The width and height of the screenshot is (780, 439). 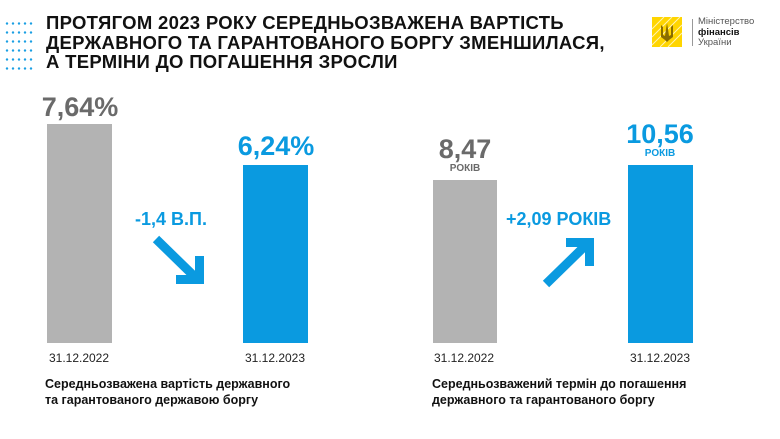 What do you see at coordinates (171, 219) in the screenshot?
I see `left-delta-label: -1,4 В.П.` at bounding box center [171, 219].